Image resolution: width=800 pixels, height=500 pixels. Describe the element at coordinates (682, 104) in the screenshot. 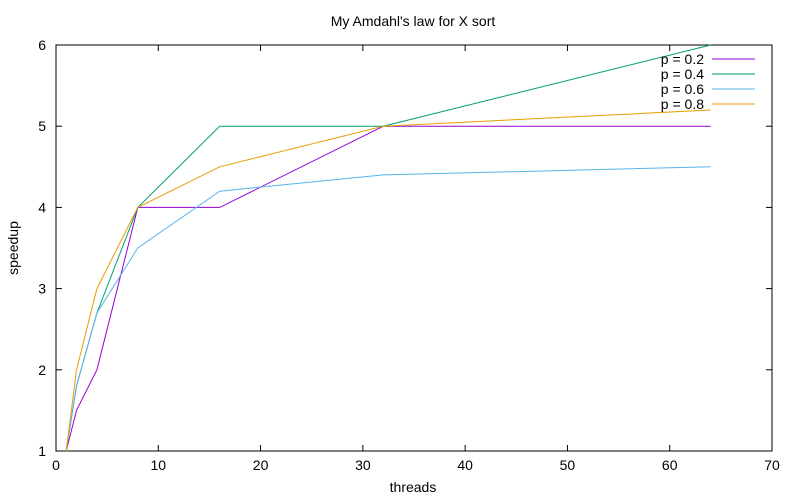

I see `legend-label-3: p = 0.8` at that location.